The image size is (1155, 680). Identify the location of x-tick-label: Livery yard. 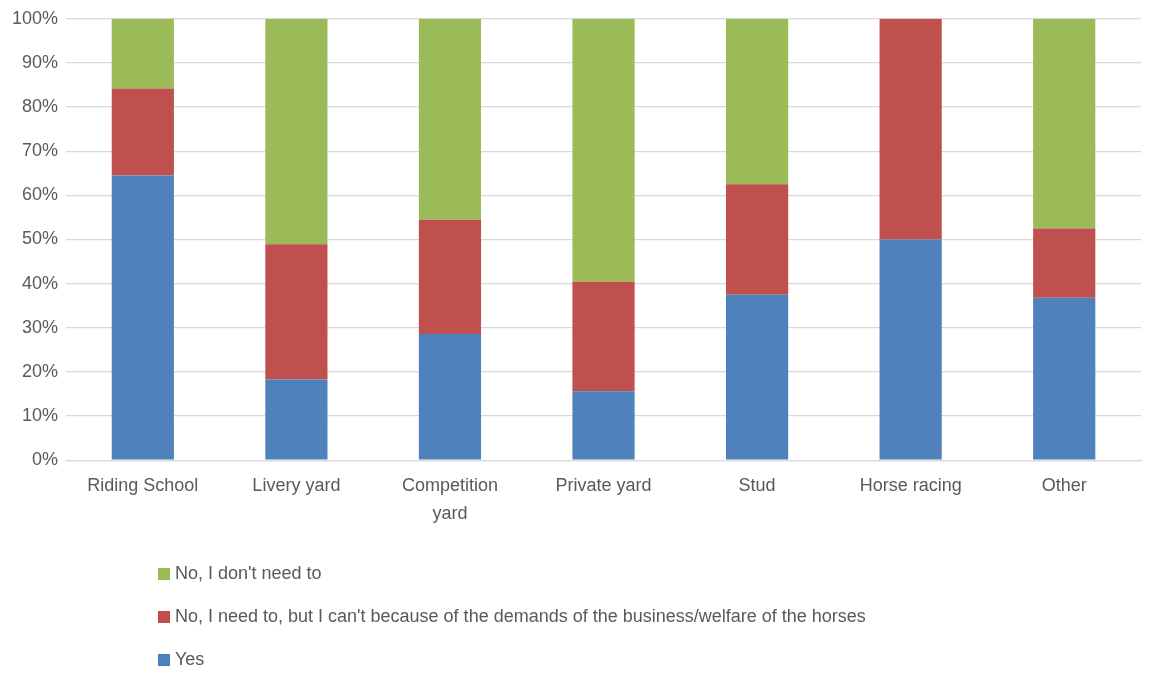
(296, 485).